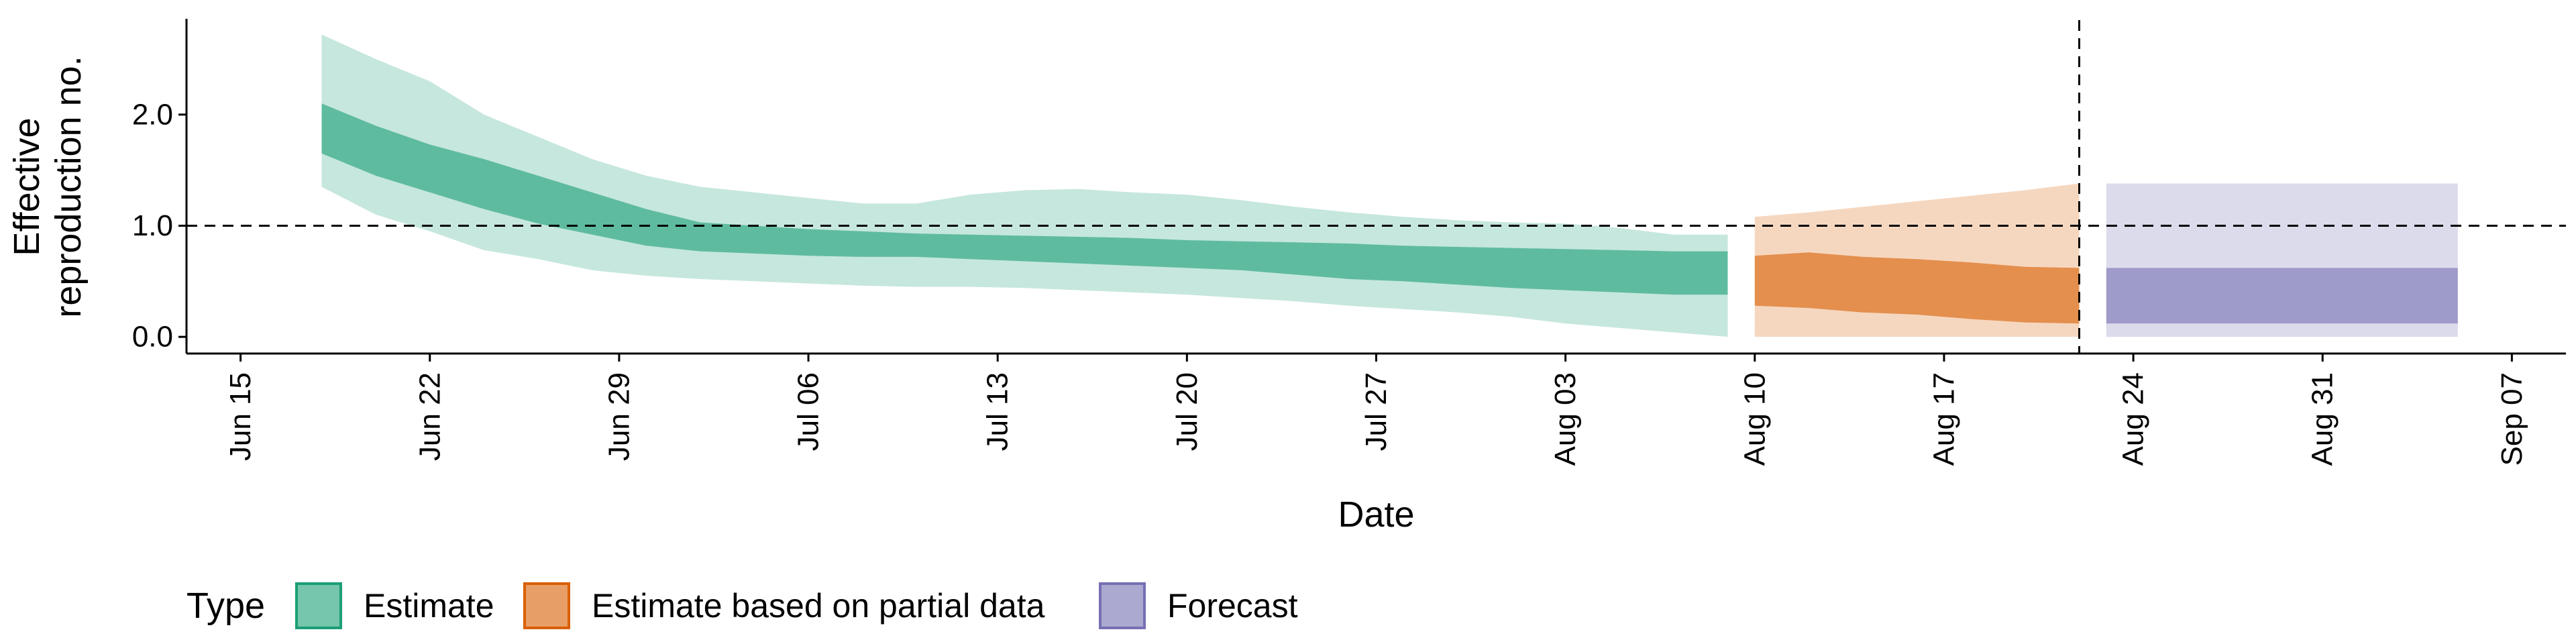 This screenshot has height=644, width=2576. I want to click on forecast-inner-band, so click(2282, 296).